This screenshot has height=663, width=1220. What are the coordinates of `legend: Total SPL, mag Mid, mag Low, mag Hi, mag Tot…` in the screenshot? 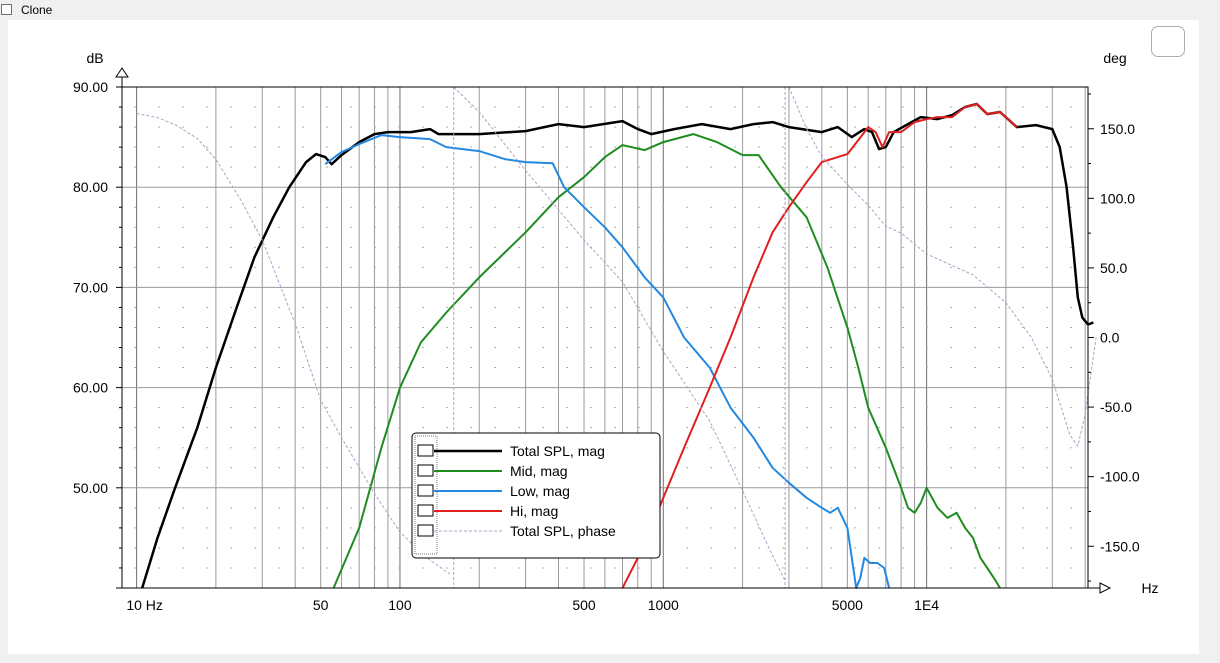 It's located at (536, 495).